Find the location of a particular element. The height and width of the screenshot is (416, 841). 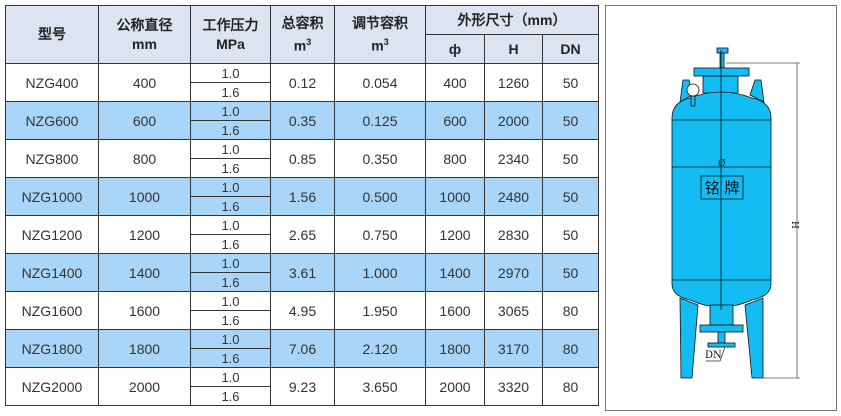

header-regulating-volume: 调节容积 m3 is located at coordinates (380, 34).